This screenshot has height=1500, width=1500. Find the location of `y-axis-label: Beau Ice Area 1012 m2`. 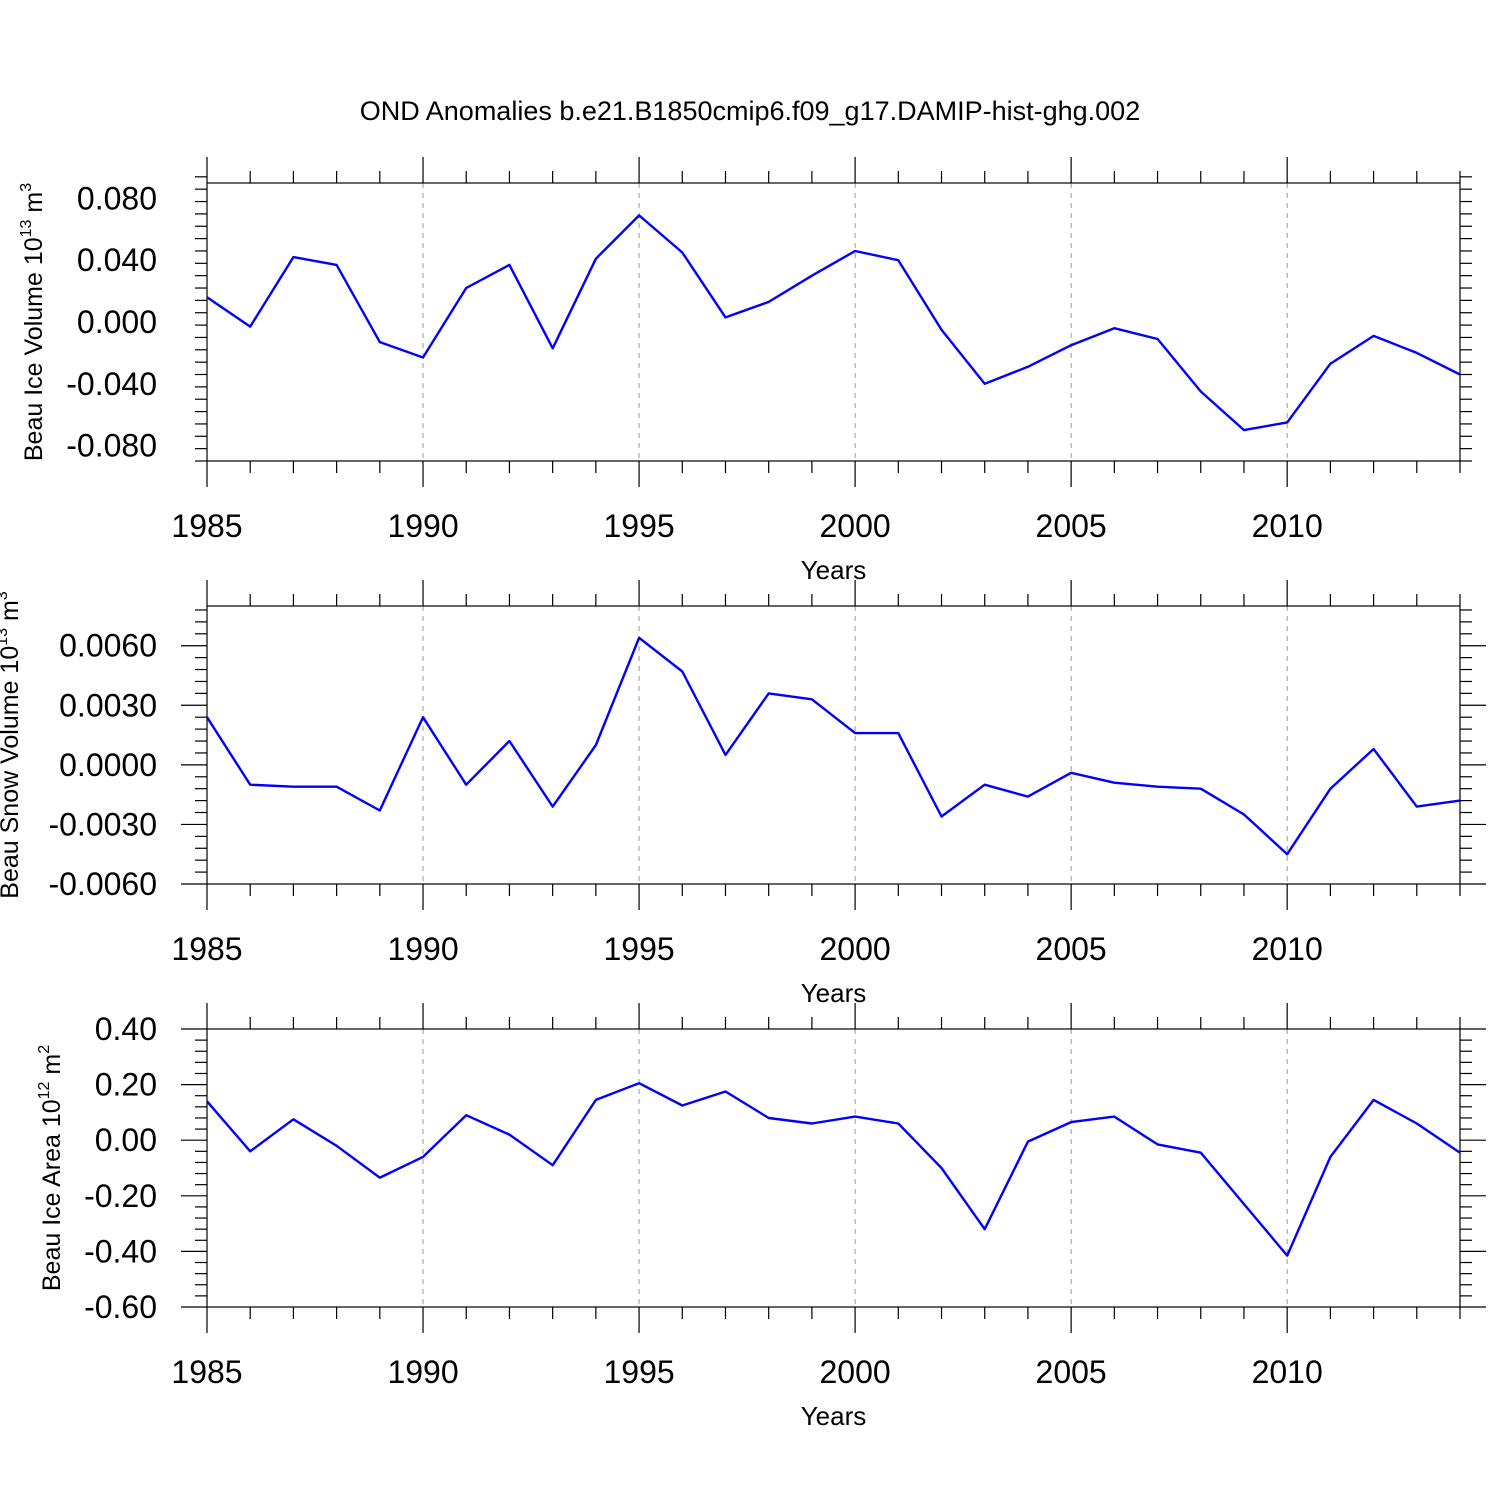

y-axis-label: Beau Ice Area 1012 m2 is located at coordinates (51, 1168).